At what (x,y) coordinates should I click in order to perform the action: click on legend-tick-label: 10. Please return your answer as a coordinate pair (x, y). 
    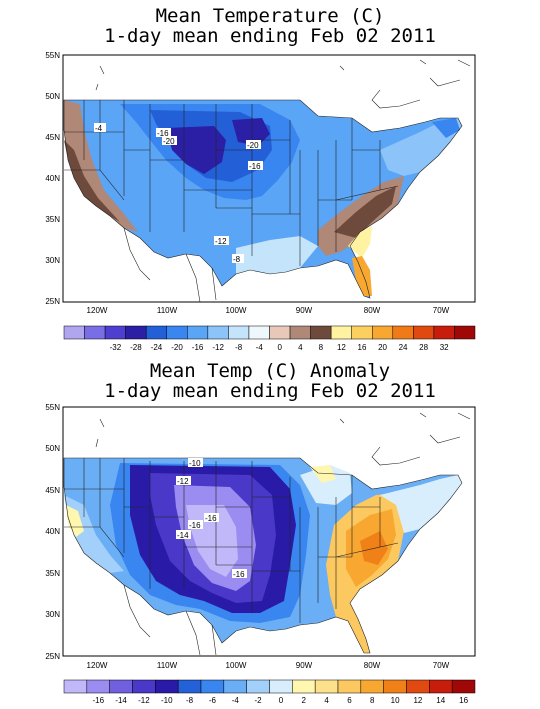
    Looking at the image, I should click on (395, 700).